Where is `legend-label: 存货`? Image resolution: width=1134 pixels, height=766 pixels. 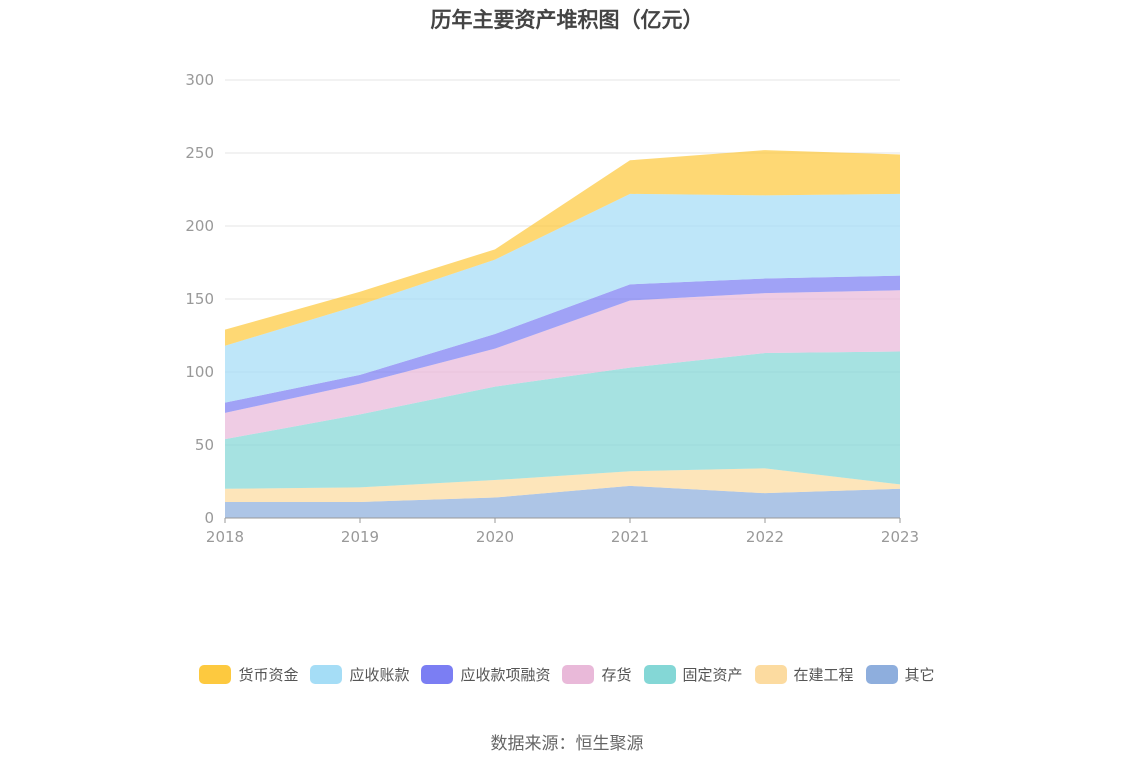
legend-label: 存货 is located at coordinates (616, 675).